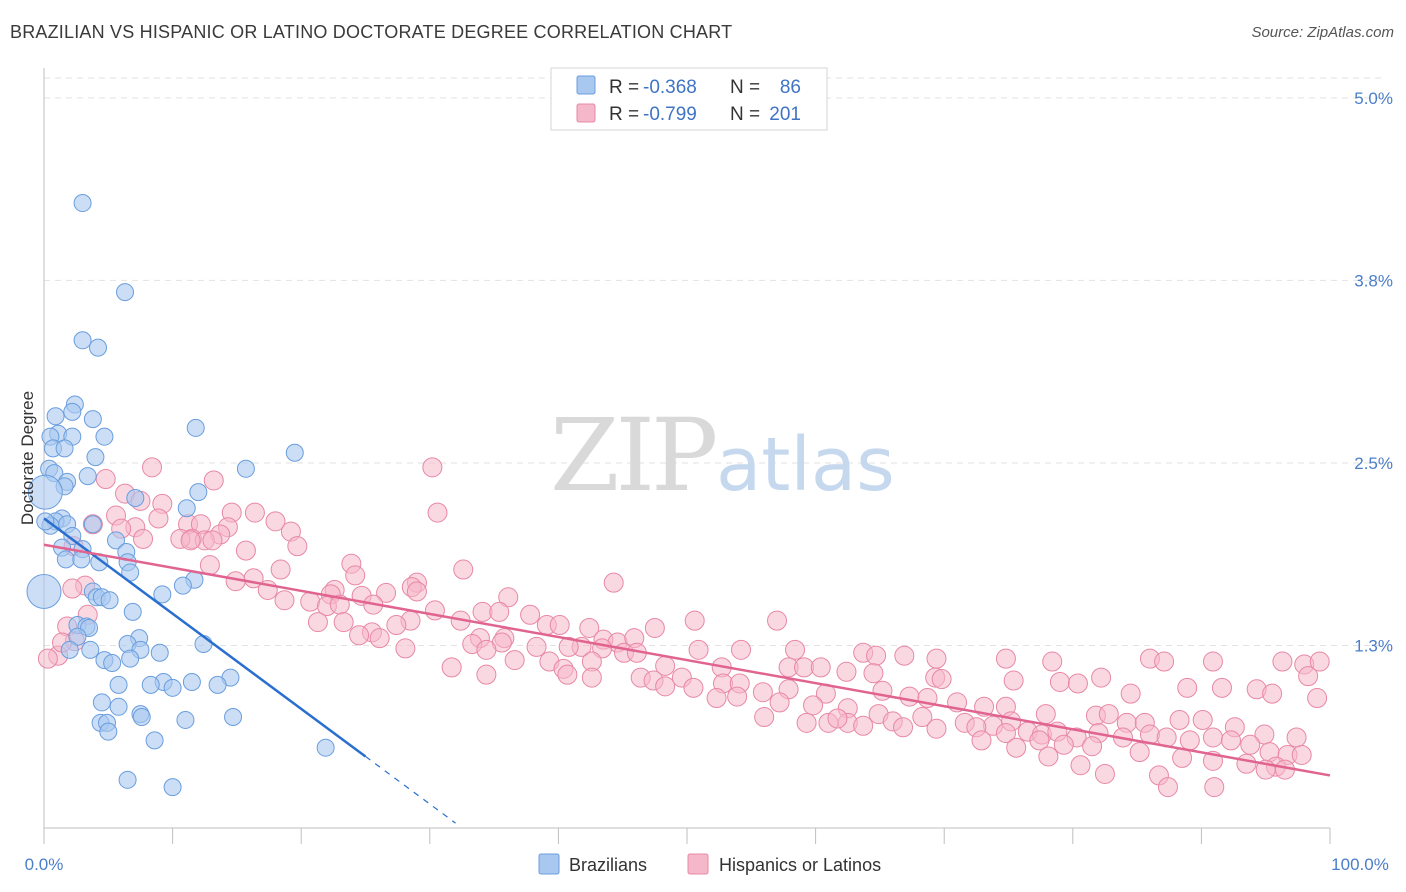  I want to click on trend-line-brazilians-extension, so click(410, 789).